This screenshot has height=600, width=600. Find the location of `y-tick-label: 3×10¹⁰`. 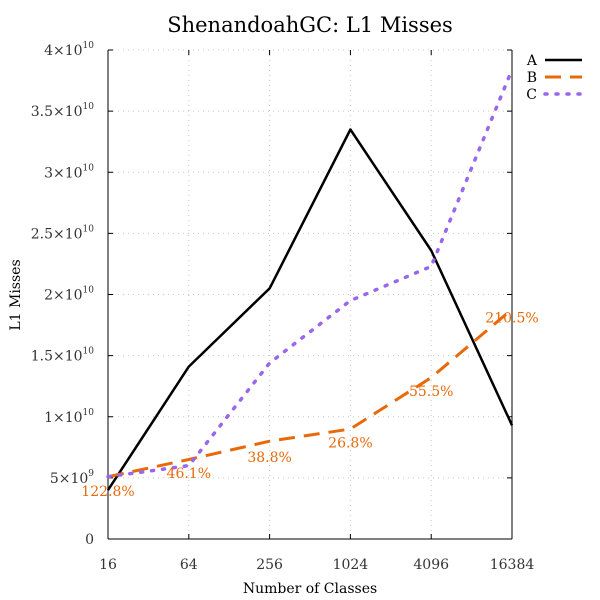

y-tick-label: 3×10¹⁰ is located at coordinates (69, 172).